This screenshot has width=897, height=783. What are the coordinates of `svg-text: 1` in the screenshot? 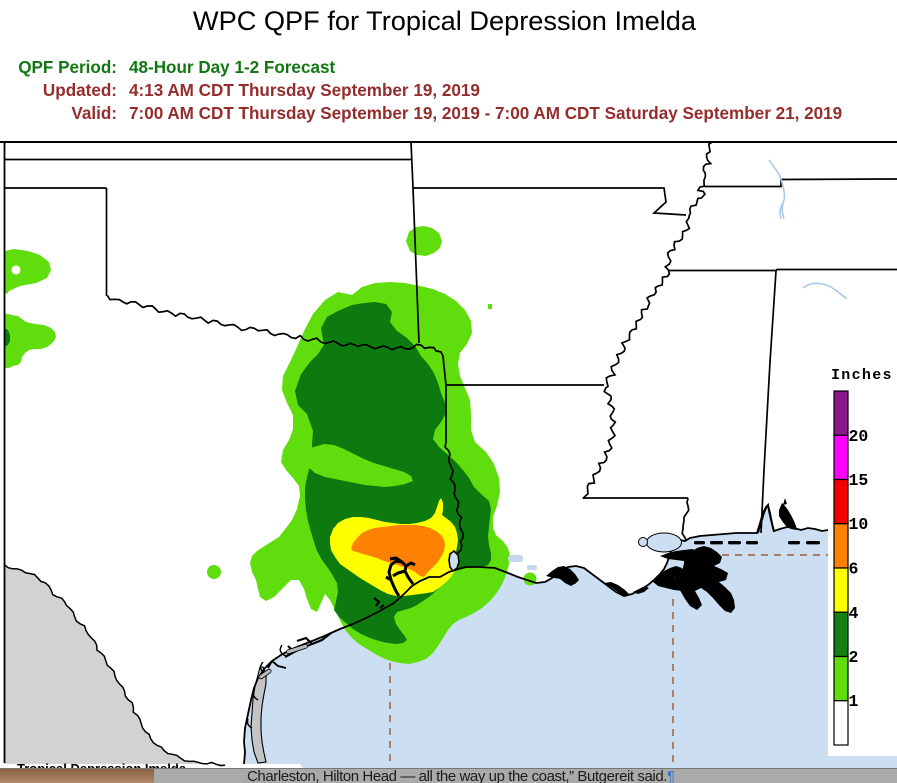 It's located at (854, 701).